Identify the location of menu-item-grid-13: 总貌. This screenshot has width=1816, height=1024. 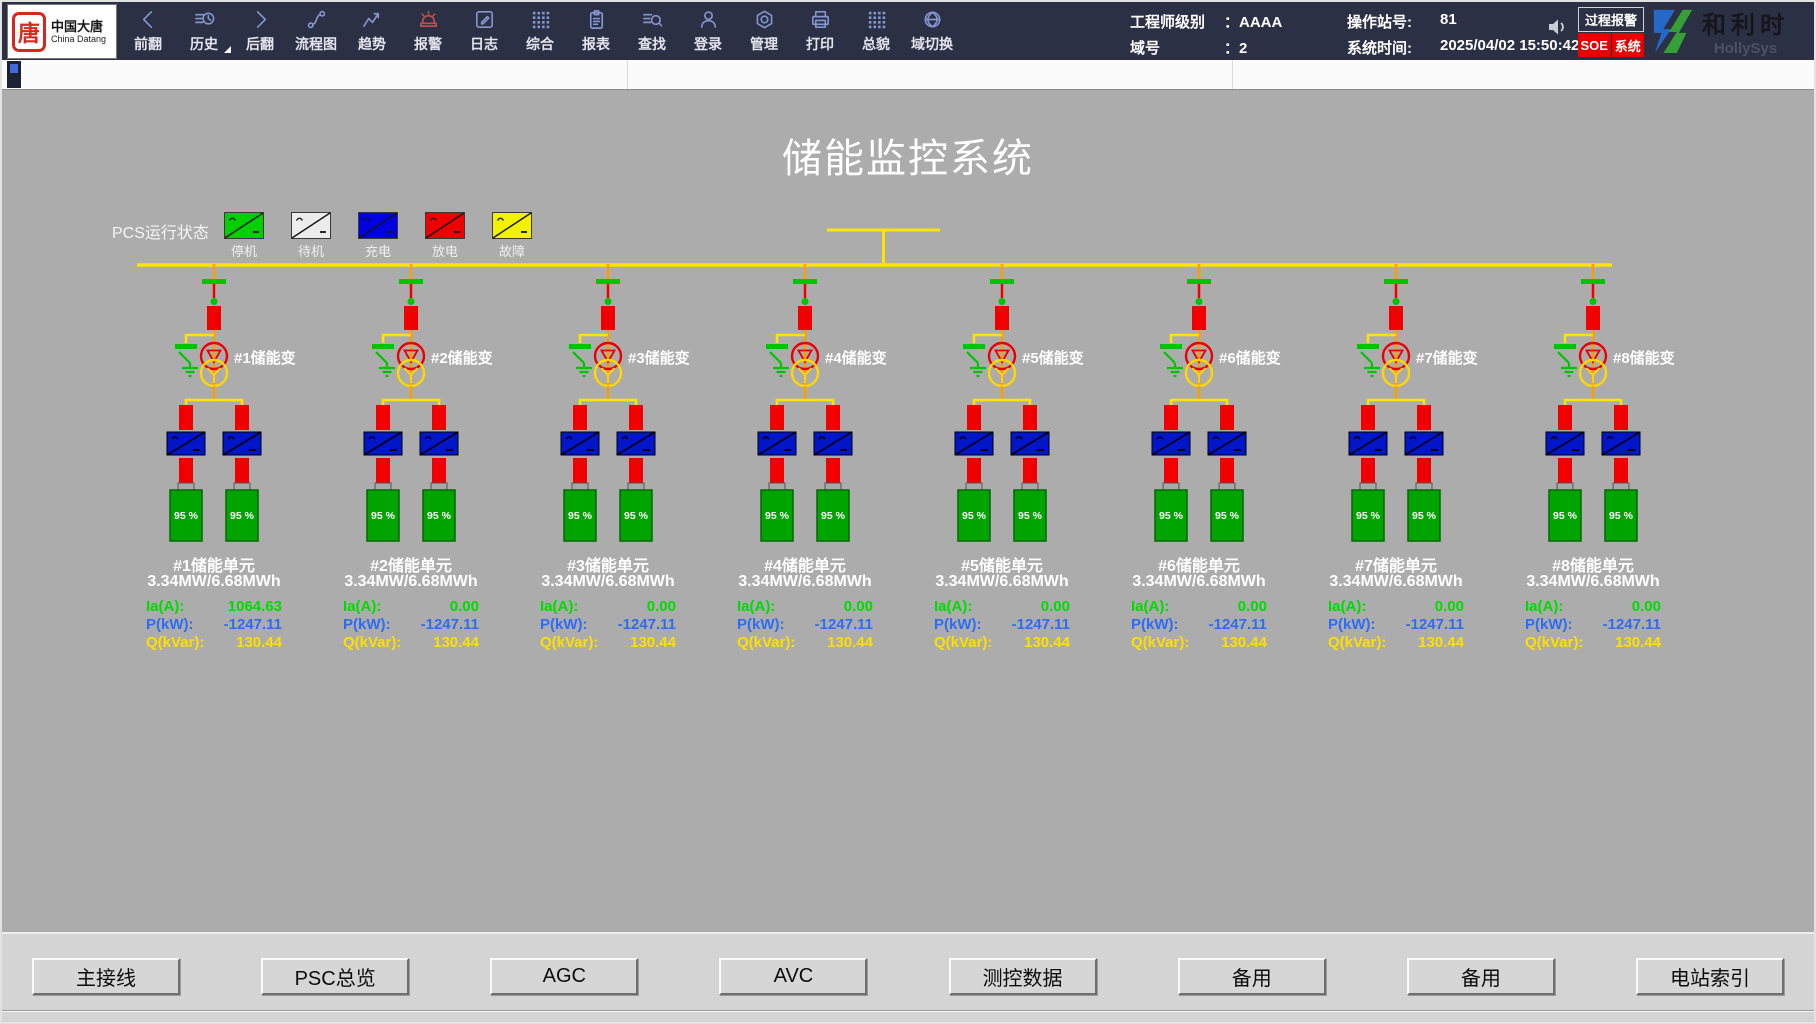
(876, 31).